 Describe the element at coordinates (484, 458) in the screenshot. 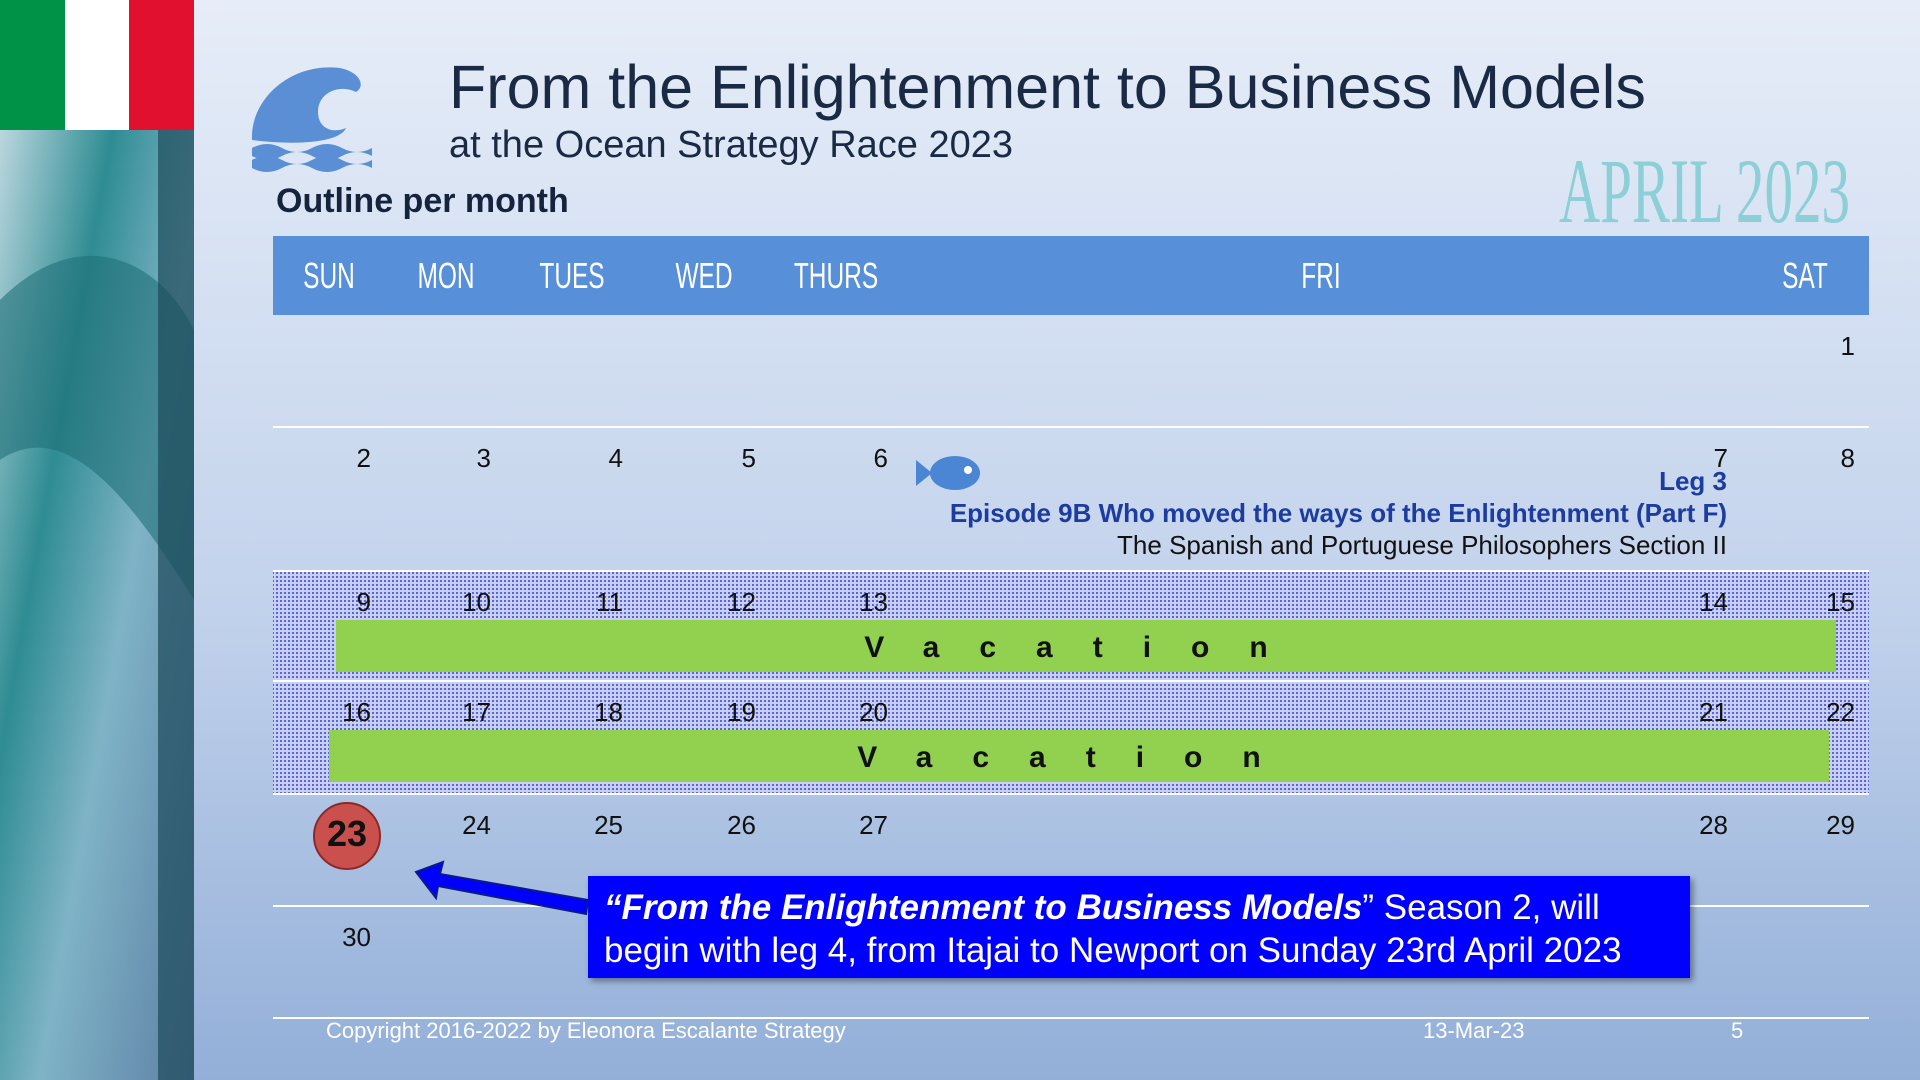

I see `date-number: 3` at that location.